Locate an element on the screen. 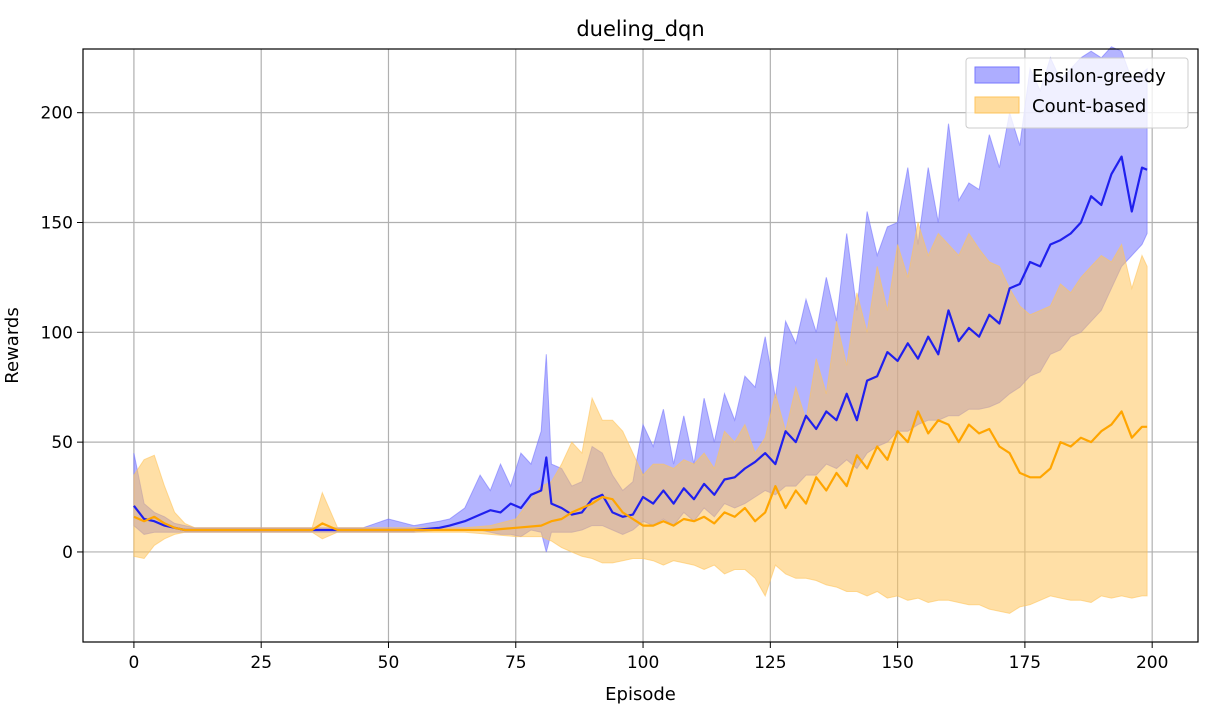  x-tick-label: 50 is located at coordinates (389, 663).